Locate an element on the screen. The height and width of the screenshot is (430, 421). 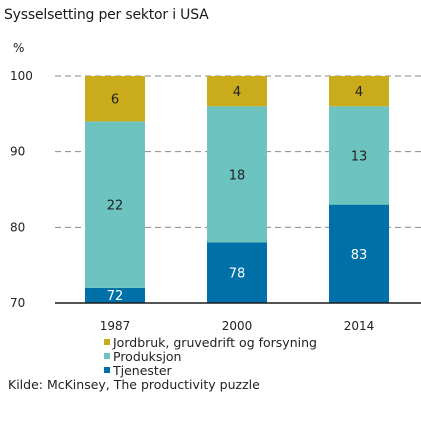
y-tick-label: 90 is located at coordinates (17, 152).